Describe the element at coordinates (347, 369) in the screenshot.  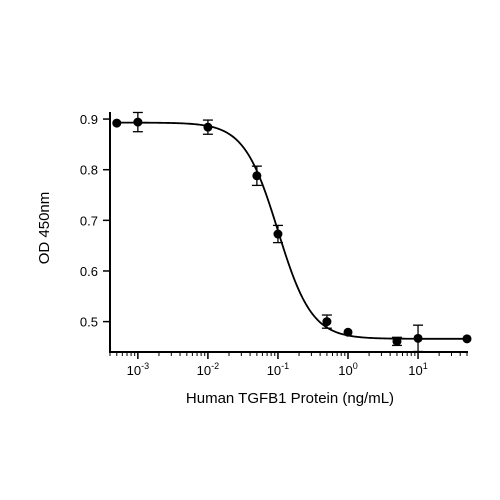
I see `x-tick-label: 10⁰` at that location.